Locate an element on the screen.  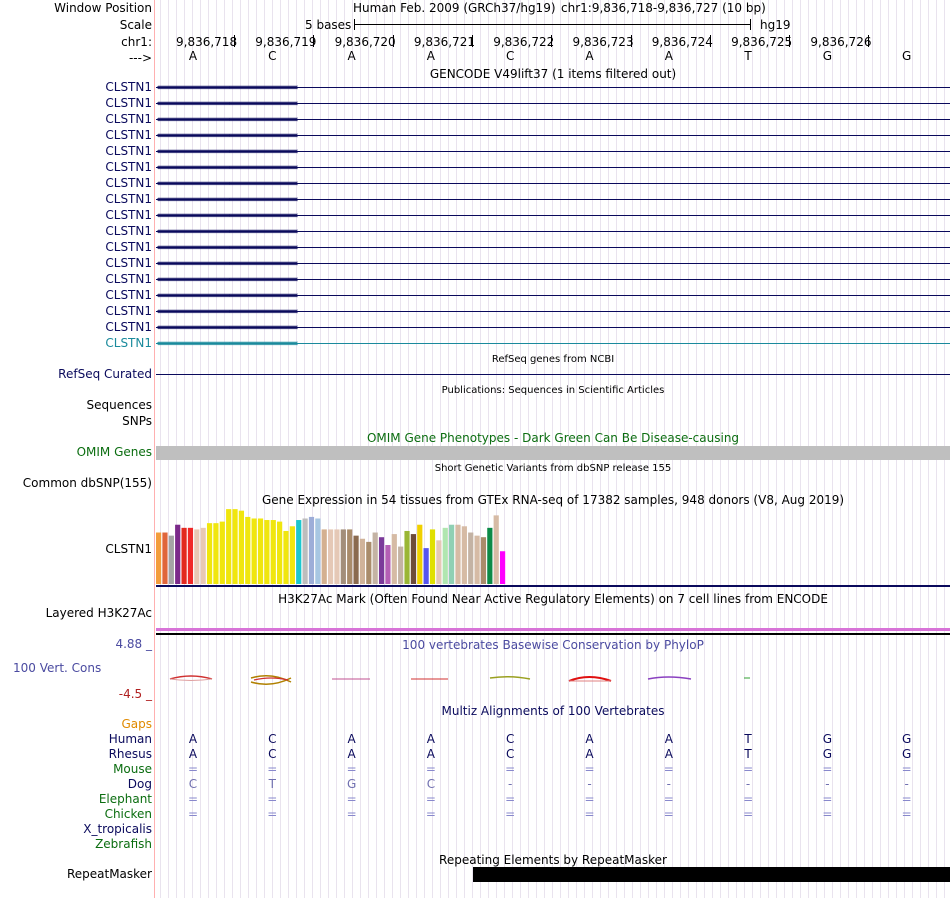
multiz-species-label: Mouse is located at coordinates (132, 769).